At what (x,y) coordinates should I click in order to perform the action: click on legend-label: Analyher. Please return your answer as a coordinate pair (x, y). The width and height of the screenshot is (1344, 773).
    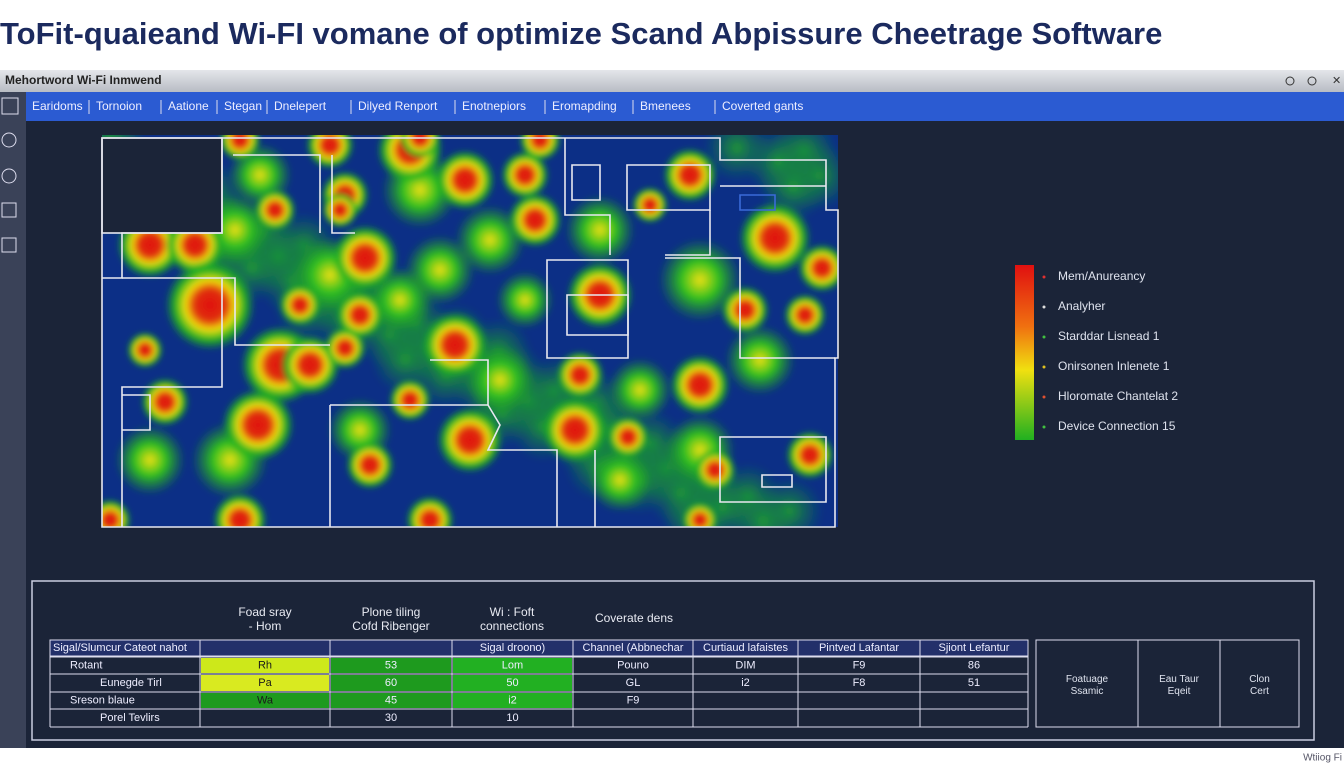
    Looking at the image, I should click on (1081, 306).